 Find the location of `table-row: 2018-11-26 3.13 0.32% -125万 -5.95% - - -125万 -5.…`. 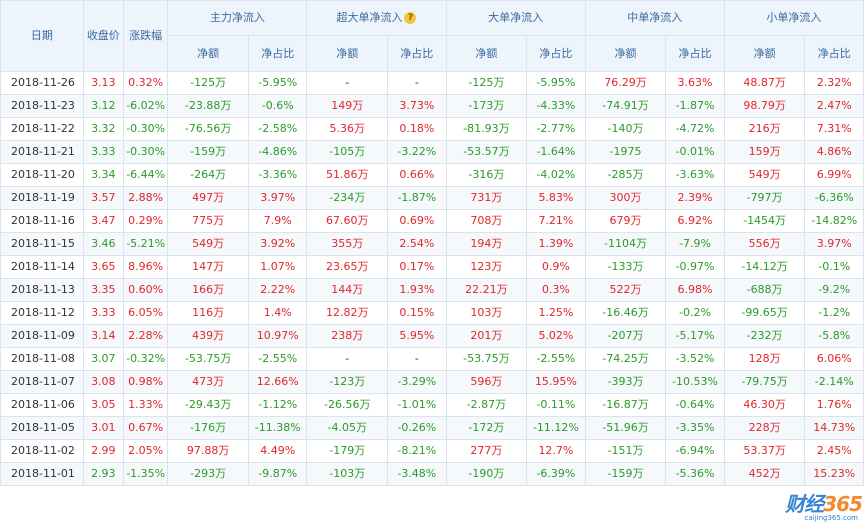

table-row: 2018-11-26 3.13 0.32% -125万 -5.95% - - -125万 -5.… is located at coordinates (432, 83).